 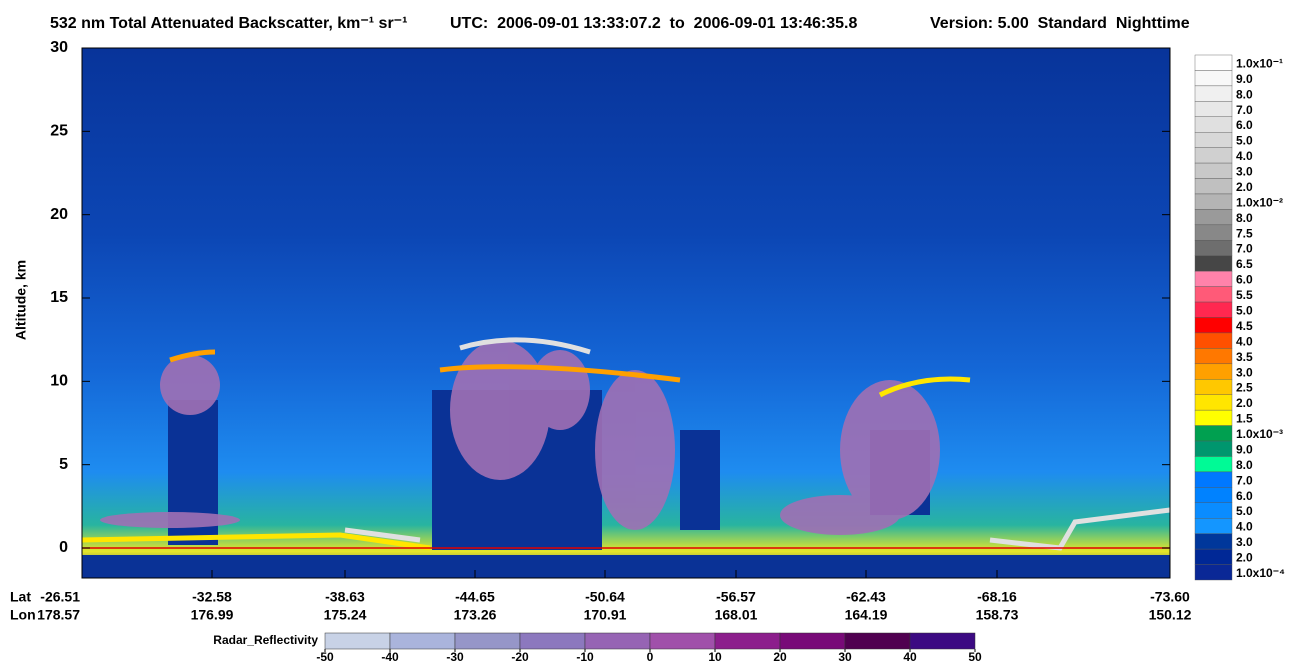 What do you see at coordinates (845, 657) in the screenshot?
I see `radar-tick-label: 30` at bounding box center [845, 657].